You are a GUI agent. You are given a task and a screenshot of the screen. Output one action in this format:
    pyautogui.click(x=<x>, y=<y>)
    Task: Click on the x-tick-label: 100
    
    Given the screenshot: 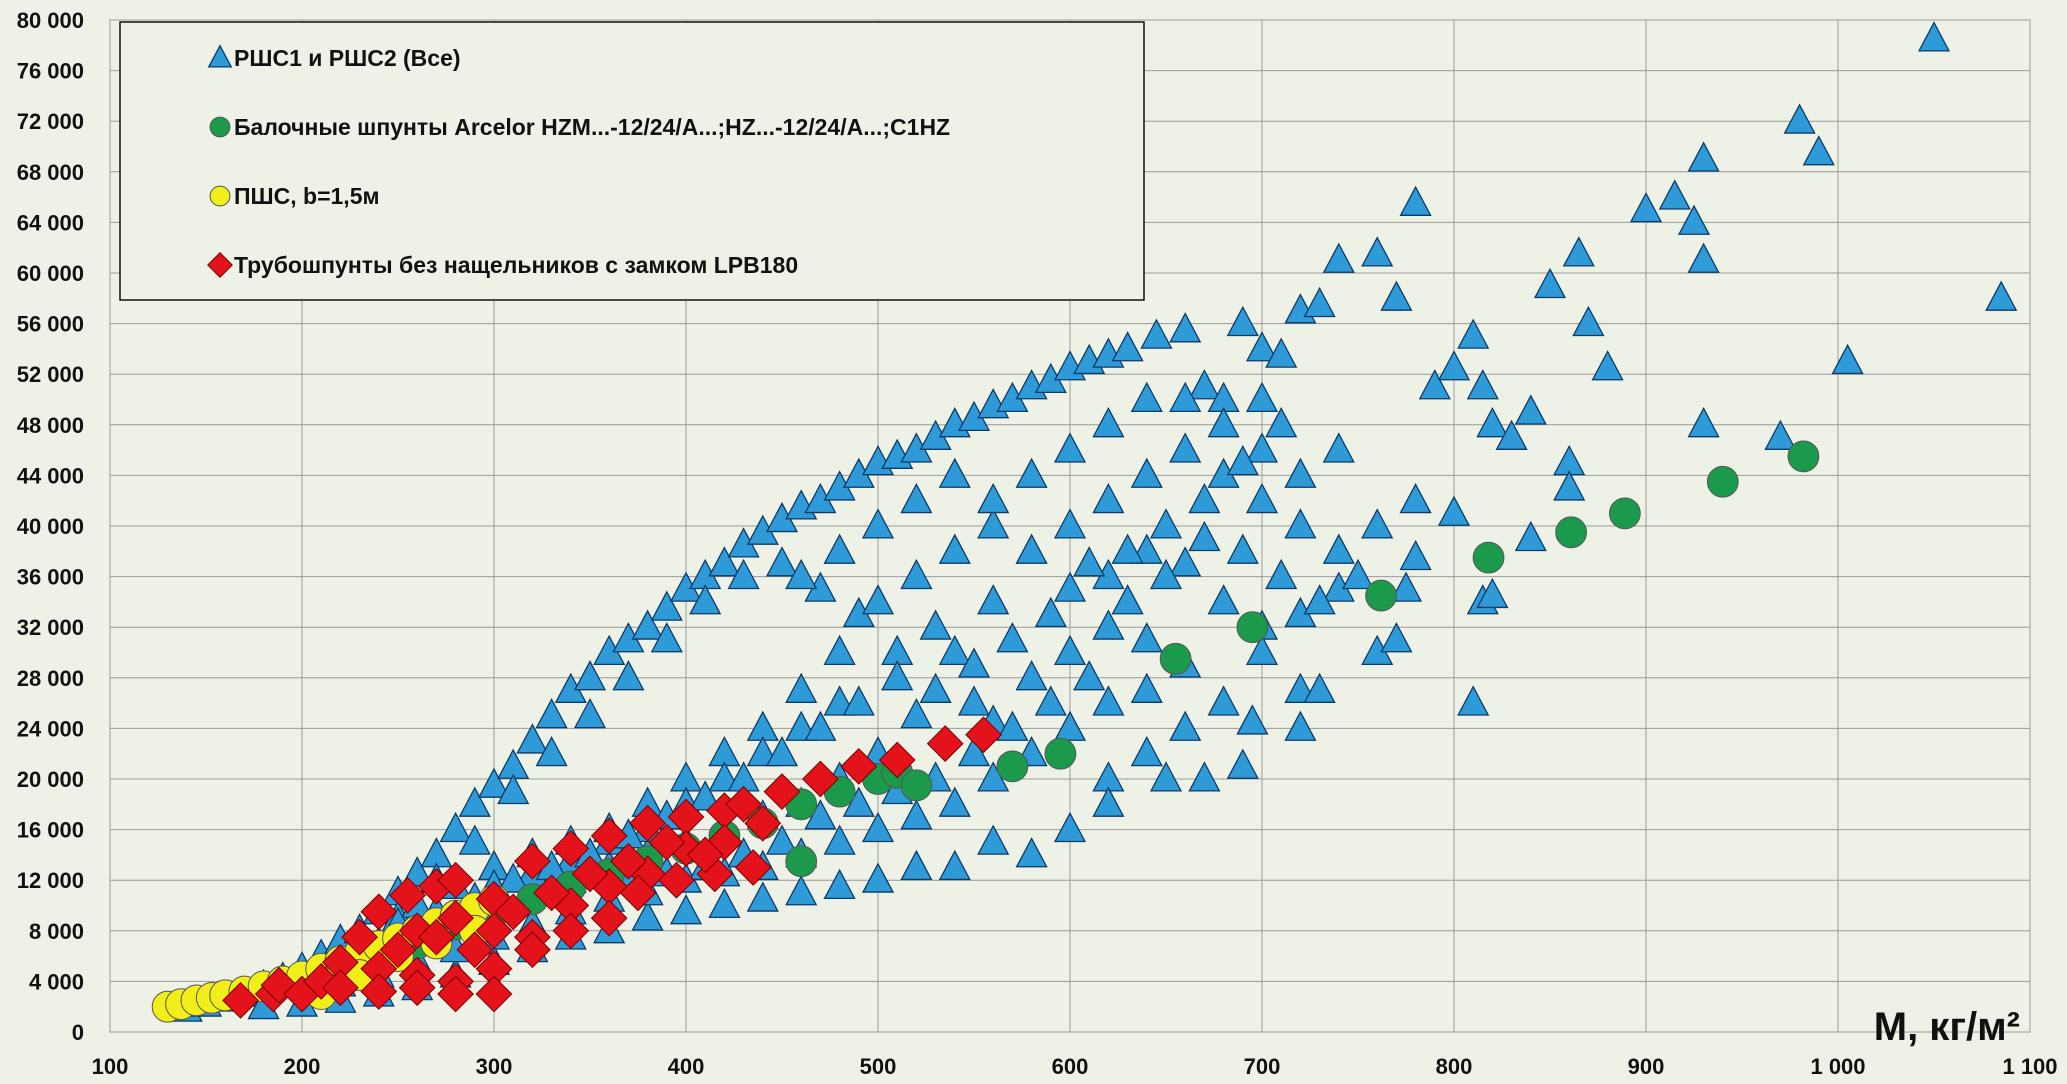 What is the action you would take?
    pyautogui.click(x=110, y=1066)
    